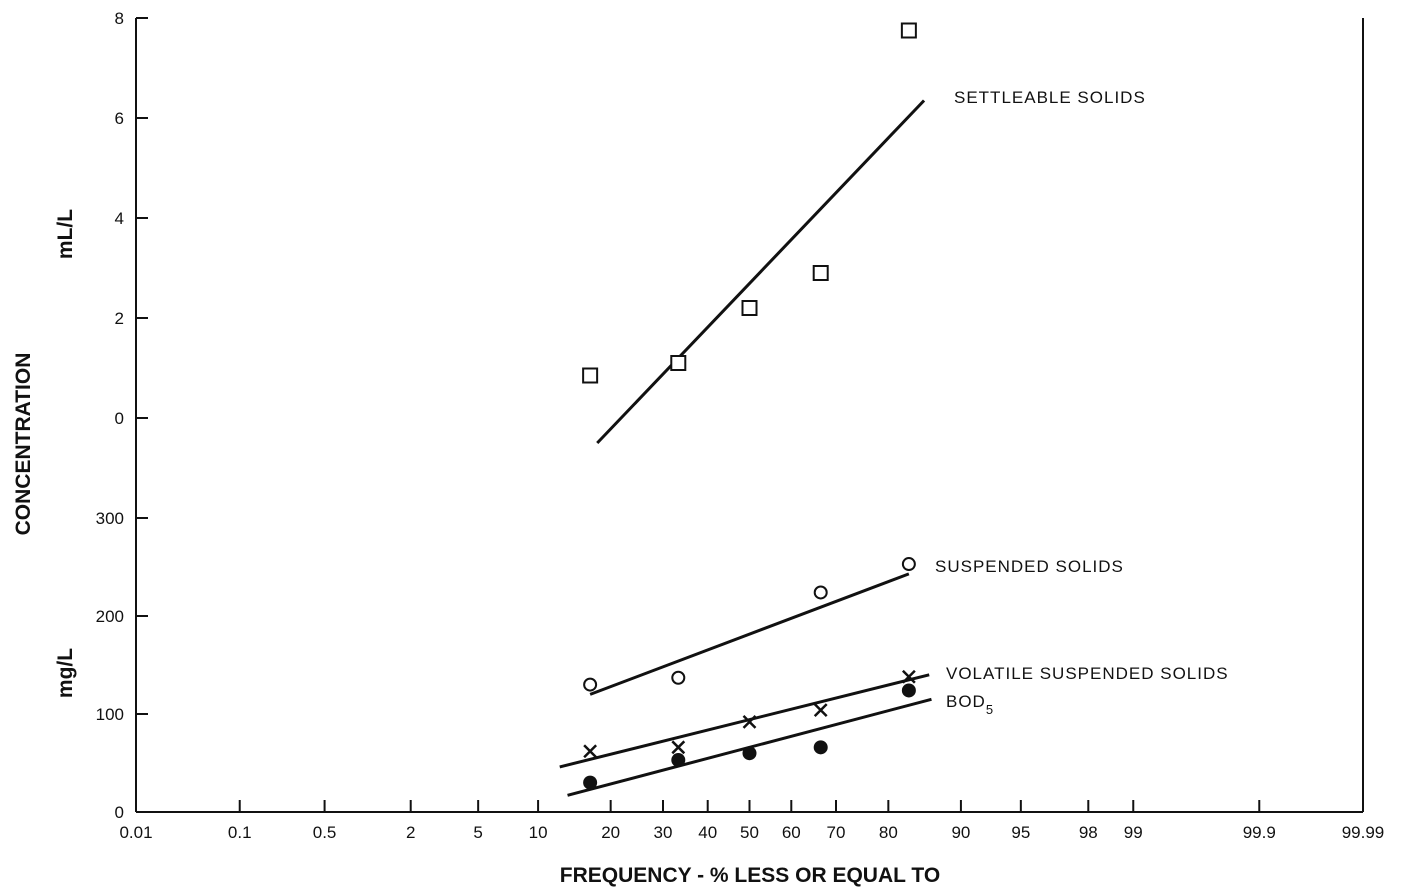  Describe the element at coordinates (325, 832) in the screenshot. I see `x-tick-label: 0.5` at that location.